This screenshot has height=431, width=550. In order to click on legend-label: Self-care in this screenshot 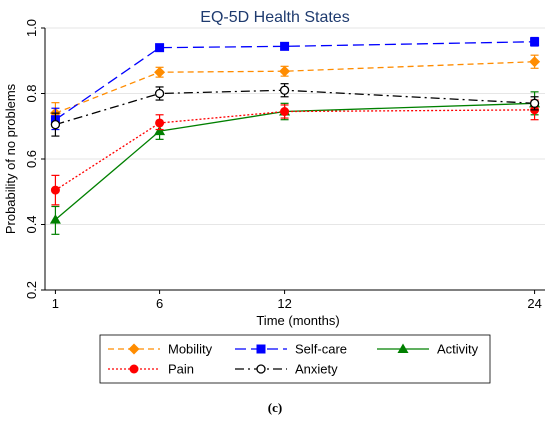, I will do `click(321, 349)`.